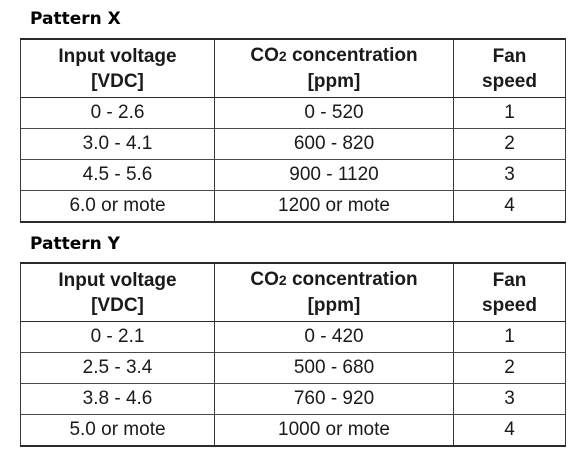 The height and width of the screenshot is (454, 572). Describe the element at coordinates (117, 144) in the screenshot. I see `voltage-cell: 3.0 - 4.1` at that location.